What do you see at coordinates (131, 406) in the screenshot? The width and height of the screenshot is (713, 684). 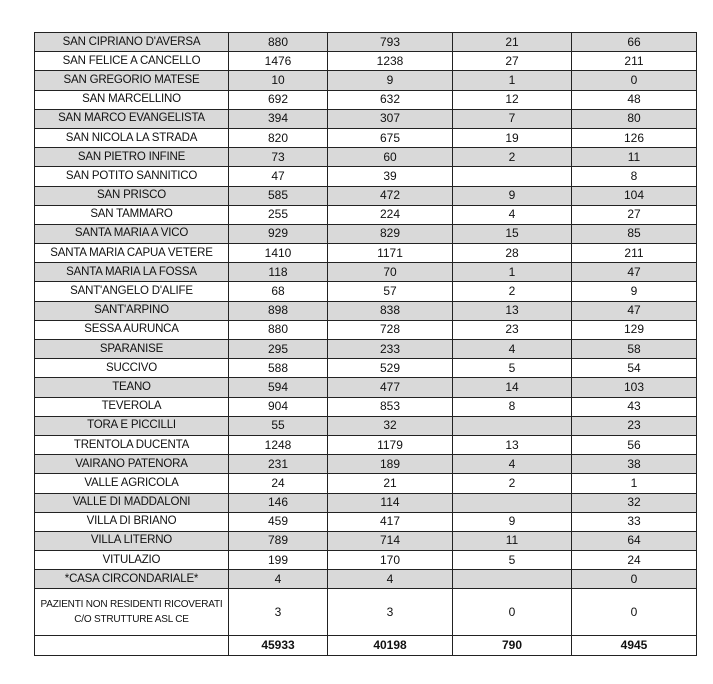 I see `municipality-cell: TEVEROLA` at bounding box center [131, 406].